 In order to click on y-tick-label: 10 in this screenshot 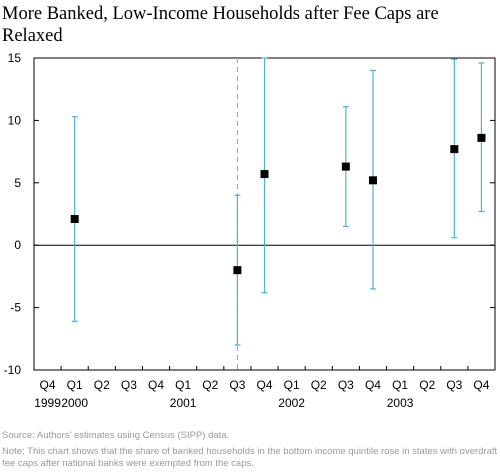, I will do `click(15, 120)`.